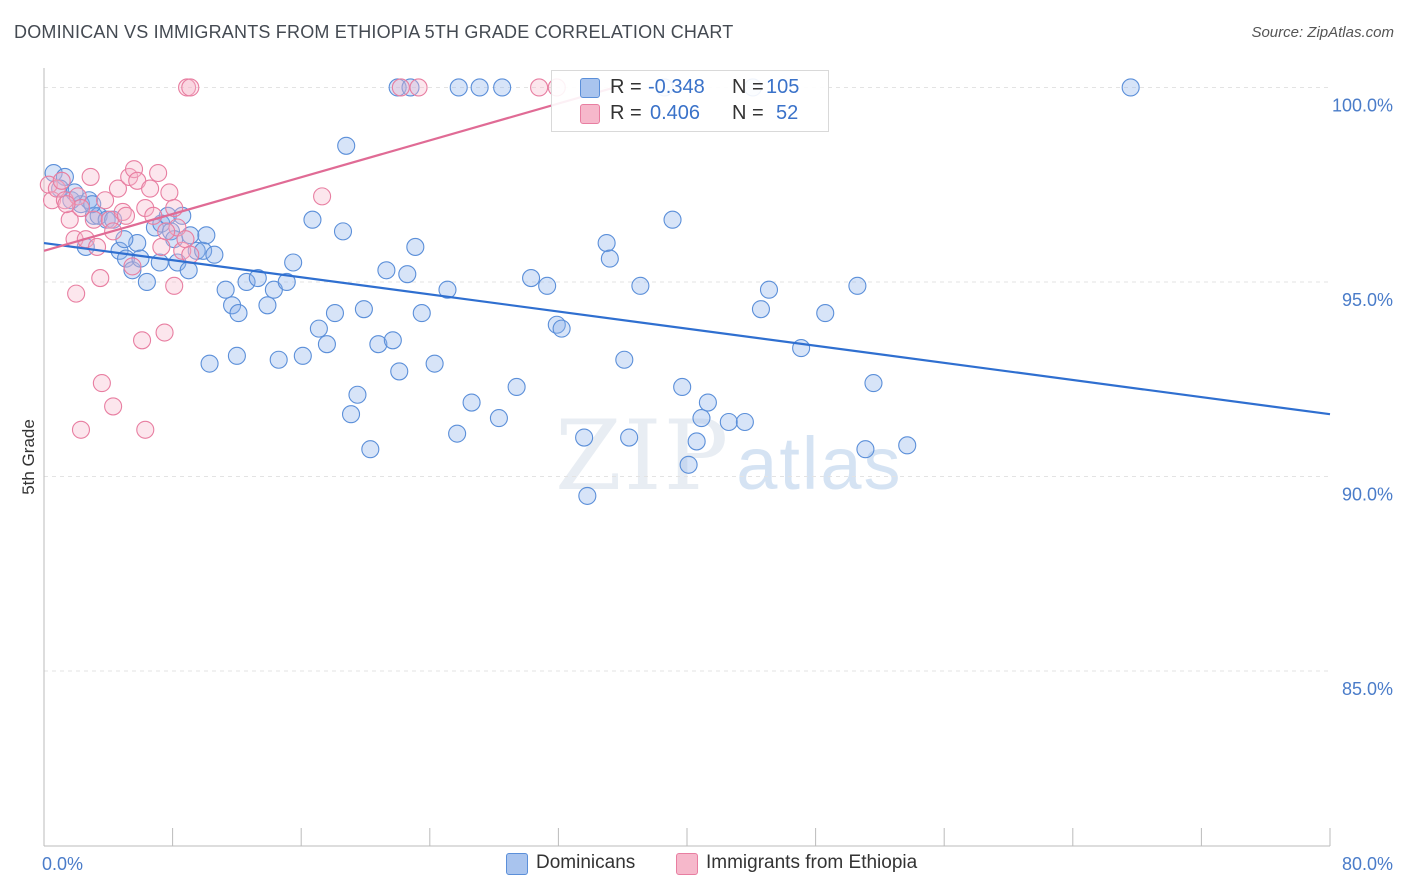 The height and width of the screenshot is (892, 1406). I want to click on legend-row-ethiopia: R = 0.406 N = 52, so click(690, 114).